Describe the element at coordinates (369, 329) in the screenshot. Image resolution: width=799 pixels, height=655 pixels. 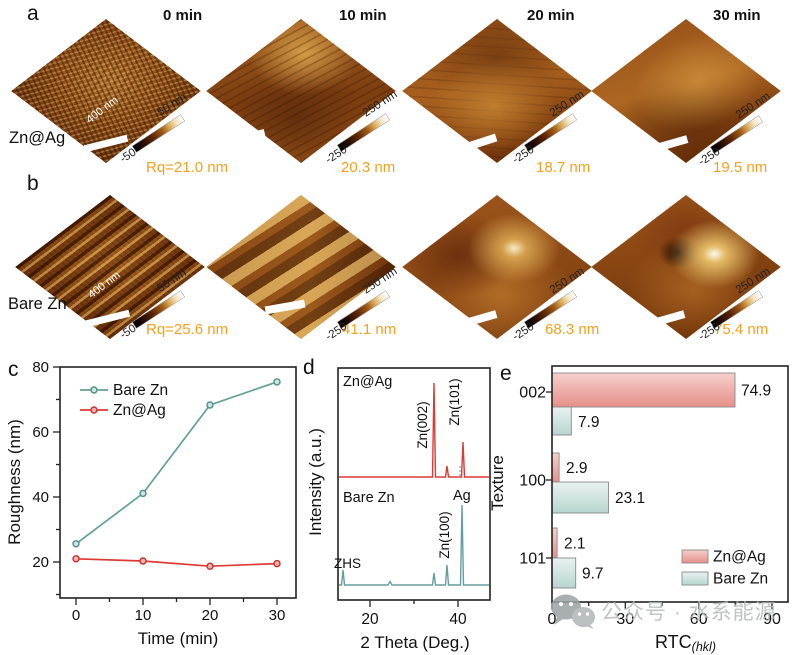
I see `rq-value: 41.1 nm` at that location.